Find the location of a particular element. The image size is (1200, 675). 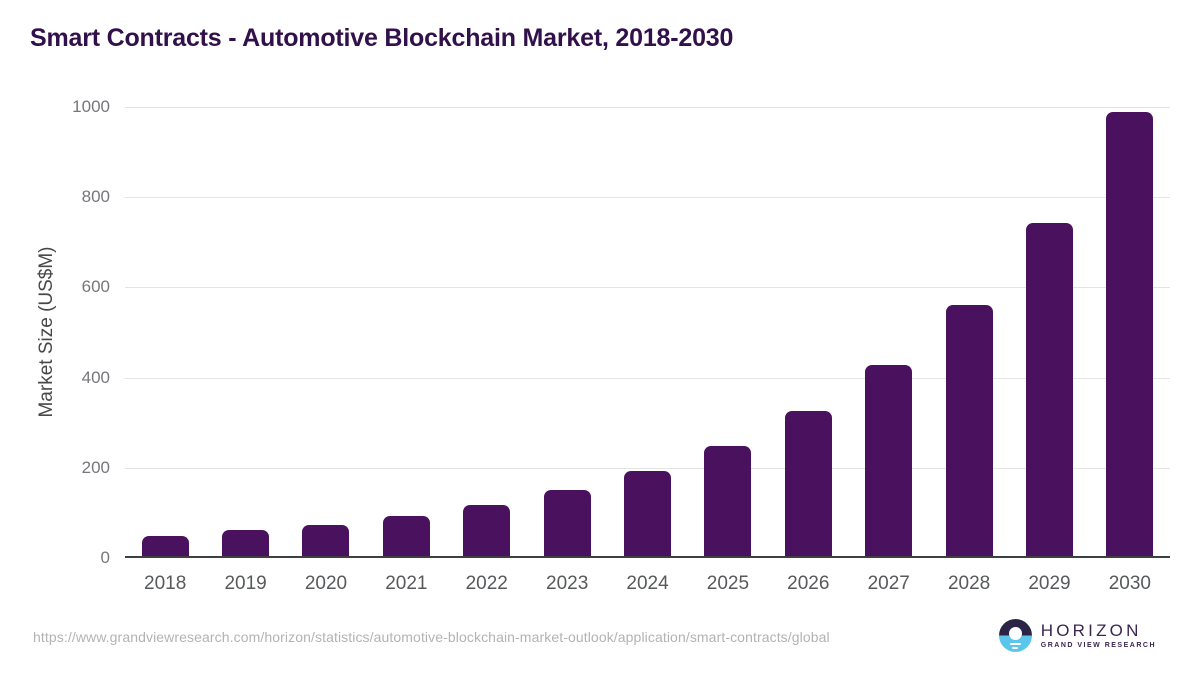

y-axis-tick-labels: 0 200 400 600 800 1000 is located at coordinates (70, 332).